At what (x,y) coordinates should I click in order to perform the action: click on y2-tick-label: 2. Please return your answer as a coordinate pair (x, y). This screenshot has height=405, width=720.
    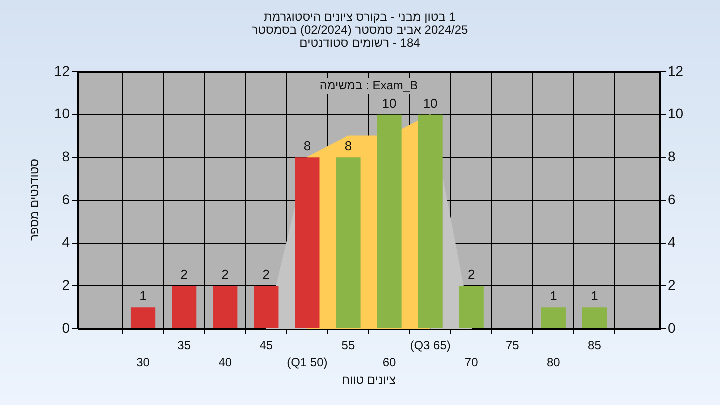
    Looking at the image, I should click on (672, 285).